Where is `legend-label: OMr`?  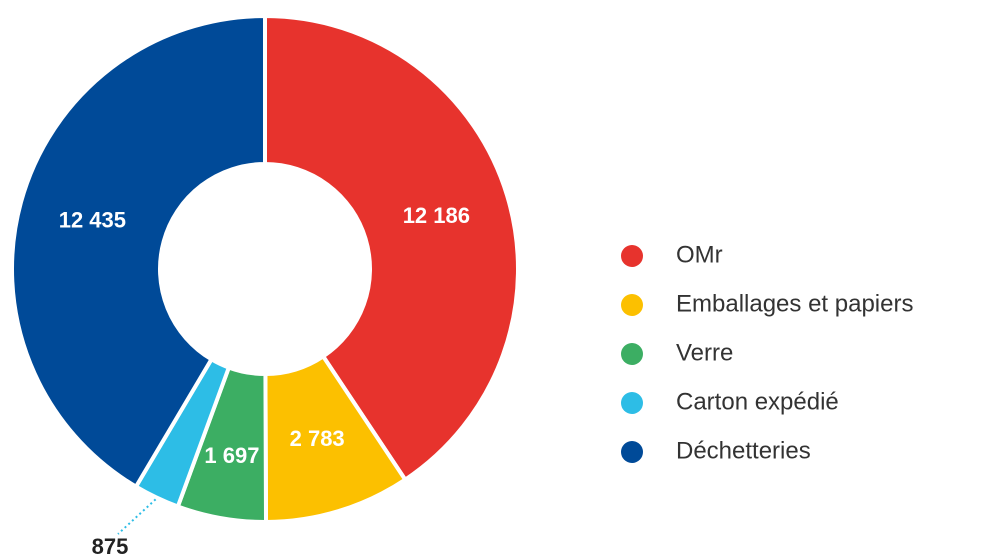 legend-label: OMr is located at coordinates (699, 254).